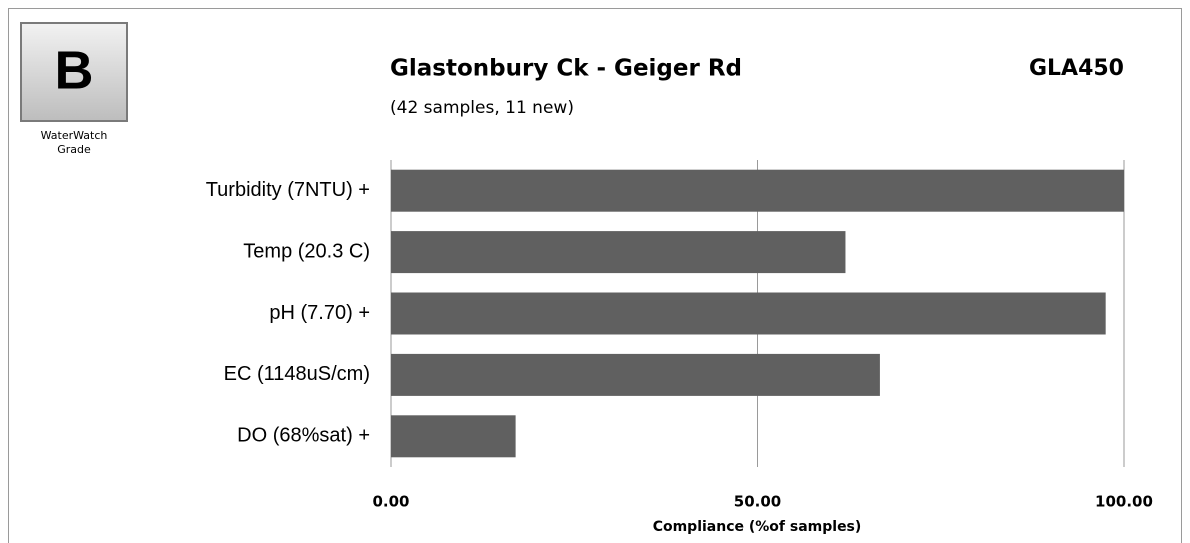 The width and height of the screenshot is (1190, 543). I want to click on grade-label: Grade, so click(74, 149).